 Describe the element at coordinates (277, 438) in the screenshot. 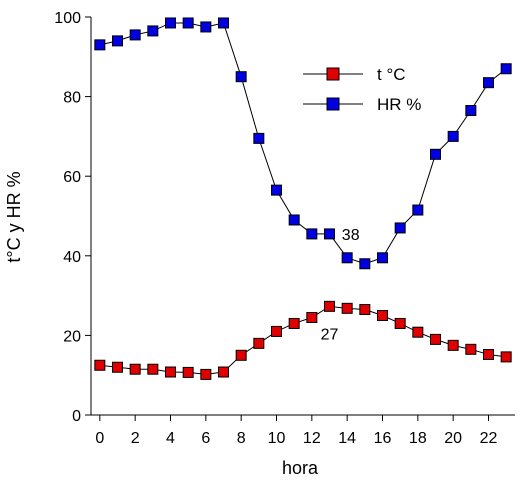

I see `x-tick-label: 10` at that location.